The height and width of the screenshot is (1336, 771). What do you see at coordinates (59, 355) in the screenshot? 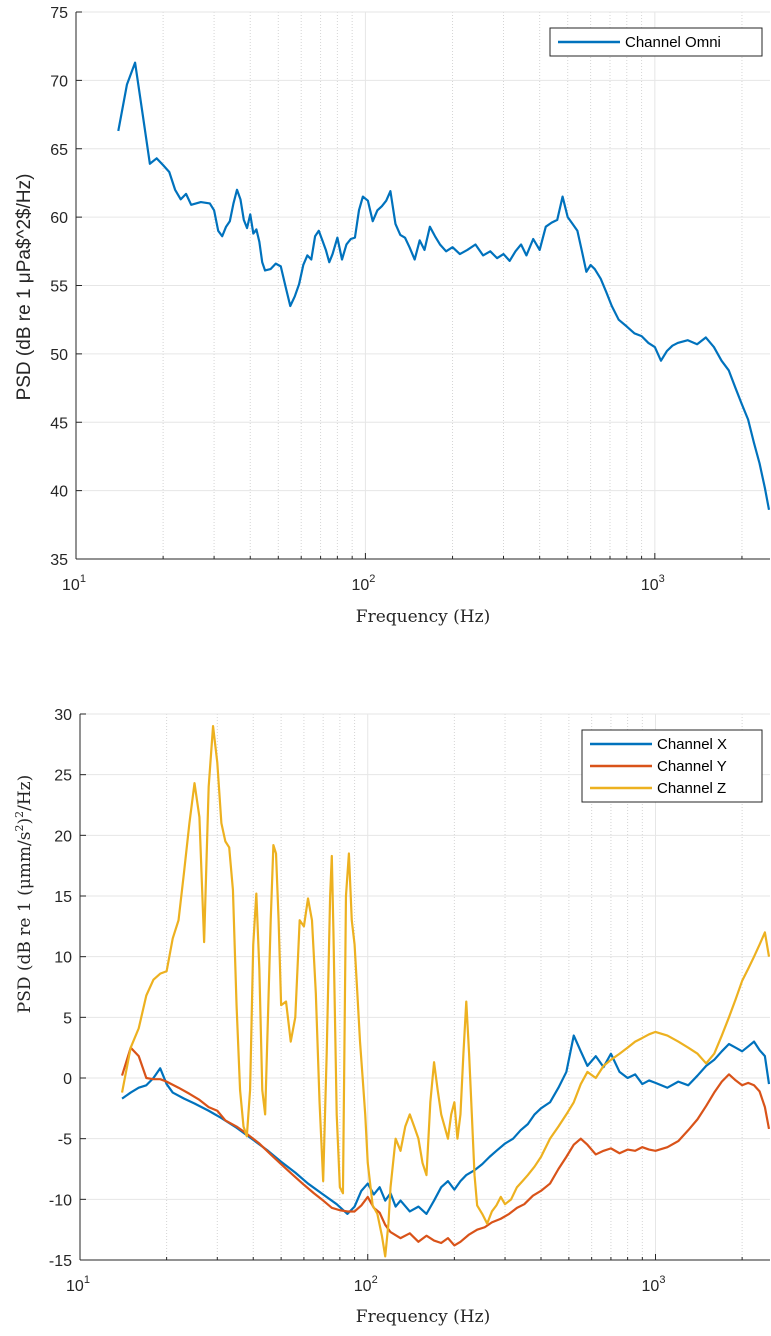
I see `y-tick-label: 50` at bounding box center [59, 355].